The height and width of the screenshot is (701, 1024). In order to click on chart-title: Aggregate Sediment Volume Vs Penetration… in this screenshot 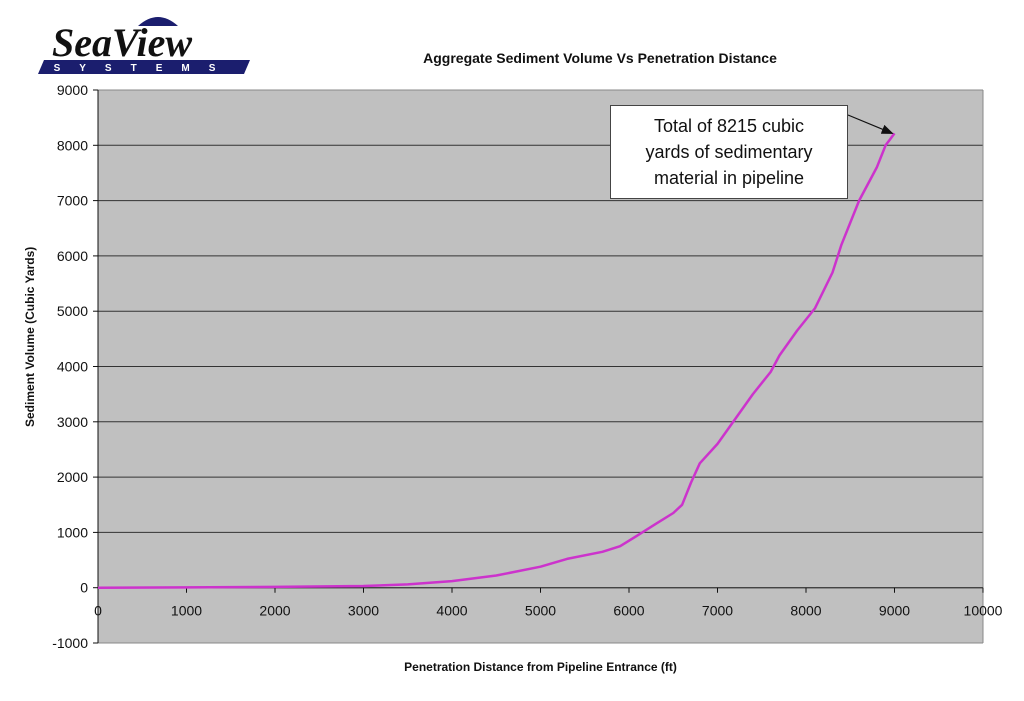, I will do `click(600, 58)`.